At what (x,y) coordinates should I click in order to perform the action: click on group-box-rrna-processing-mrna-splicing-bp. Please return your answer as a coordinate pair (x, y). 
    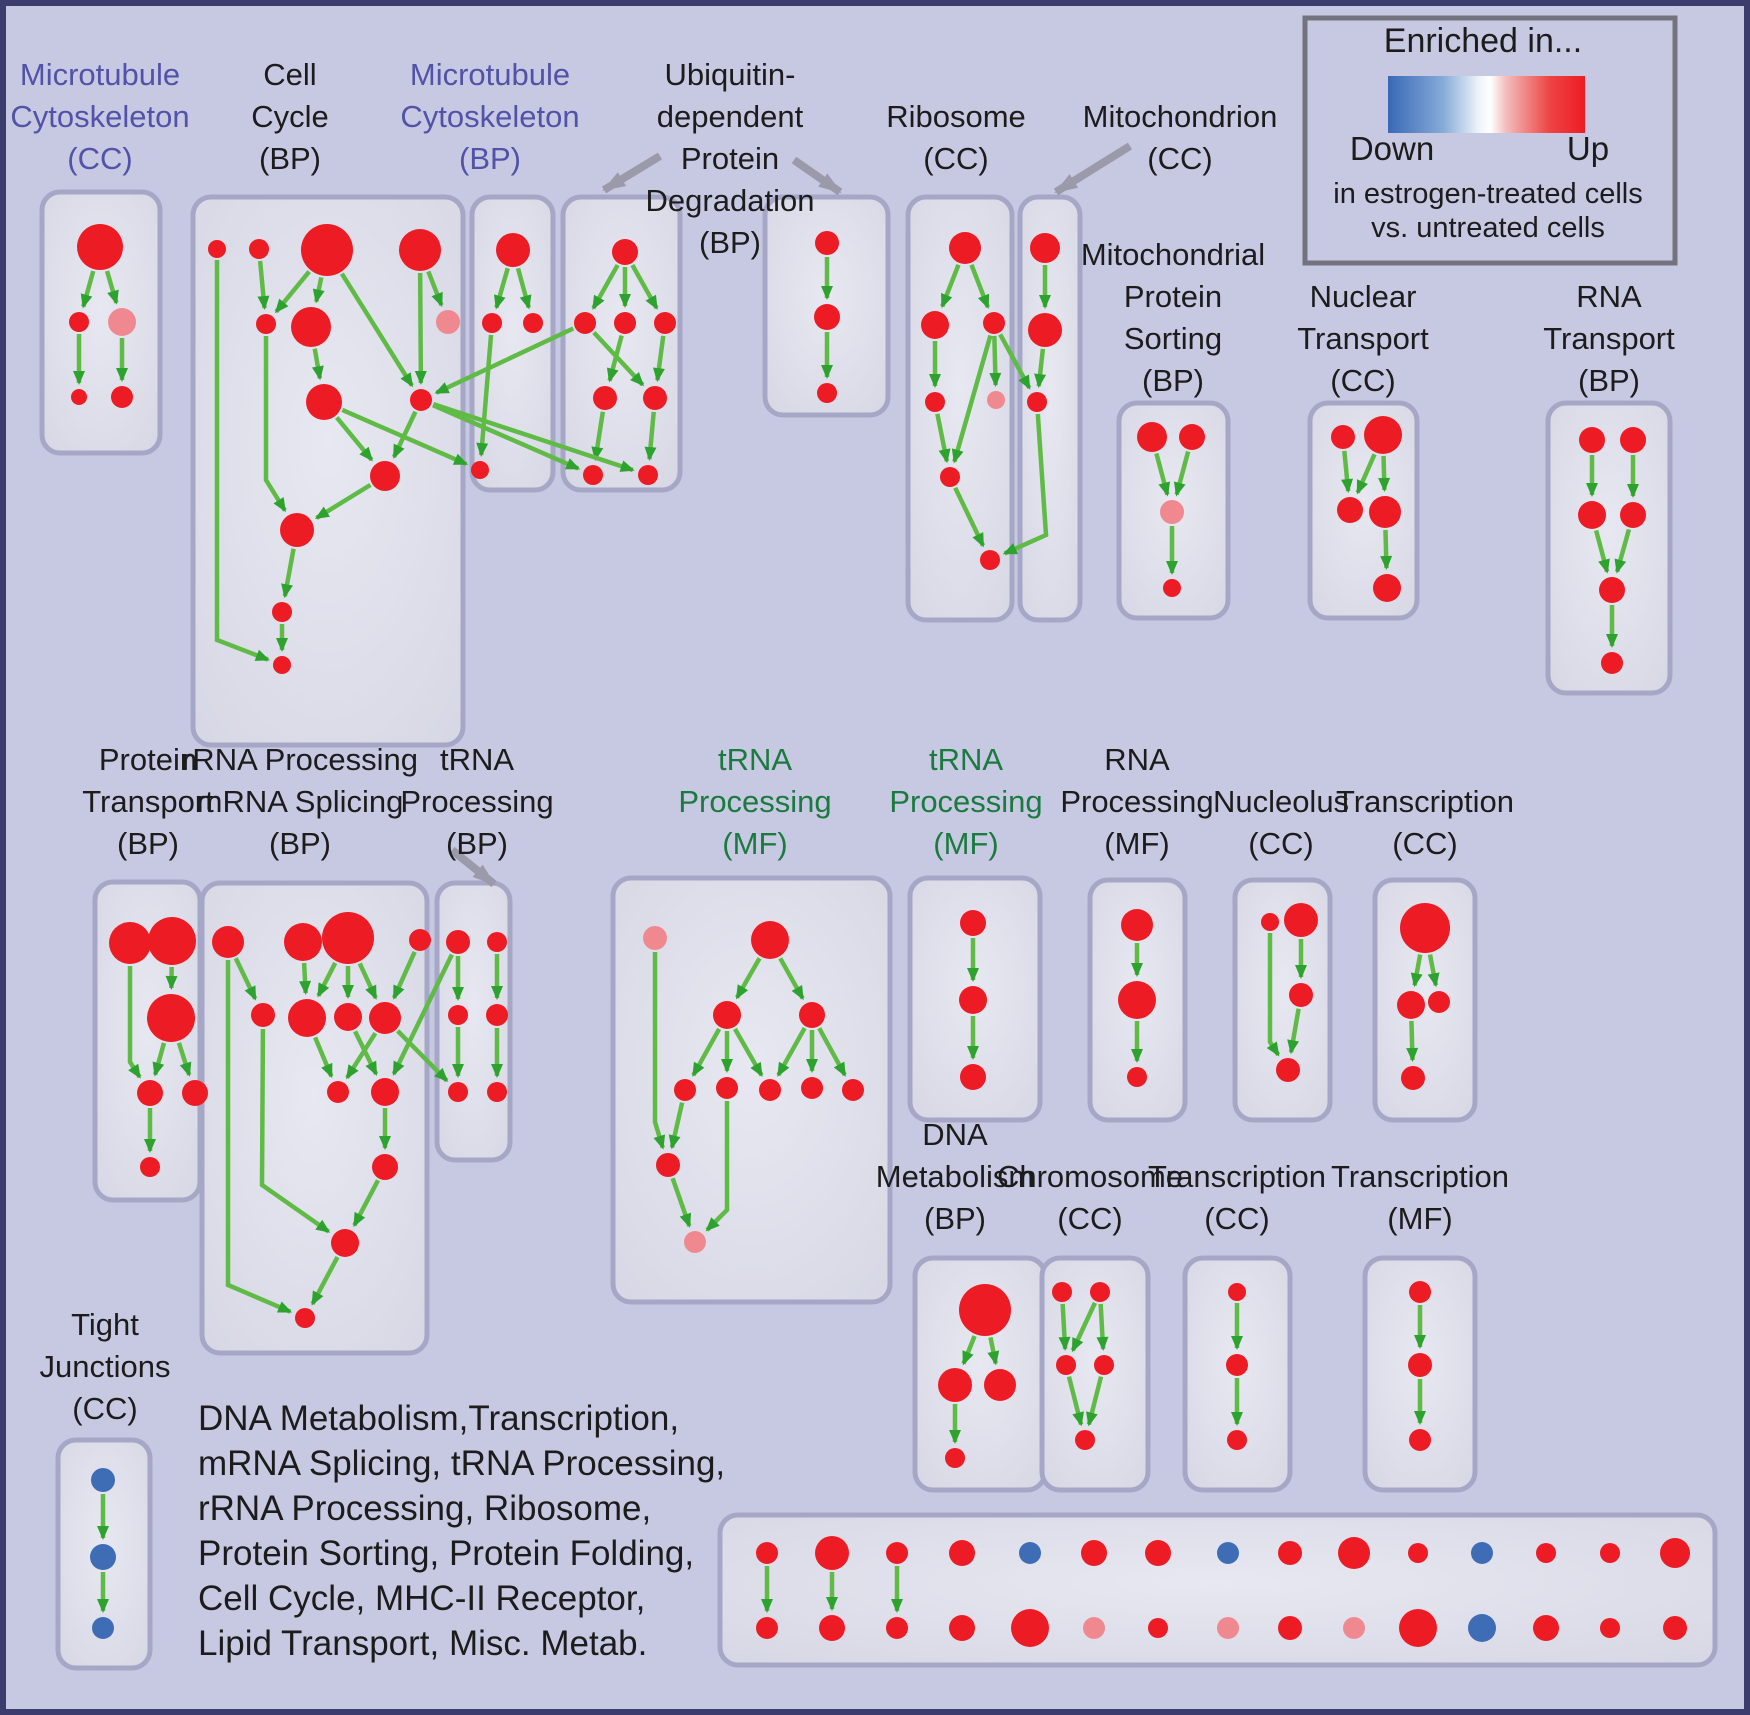
    Looking at the image, I should click on (314, 1118).